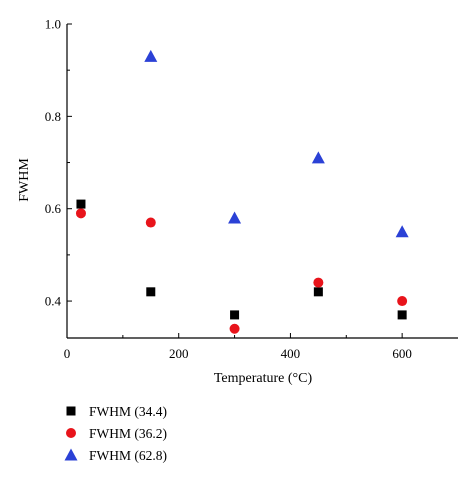 Image resolution: width=474 pixels, height=483 pixels. What do you see at coordinates (128, 411) in the screenshot?
I see `legend-label: FWHM (34.4)` at bounding box center [128, 411].